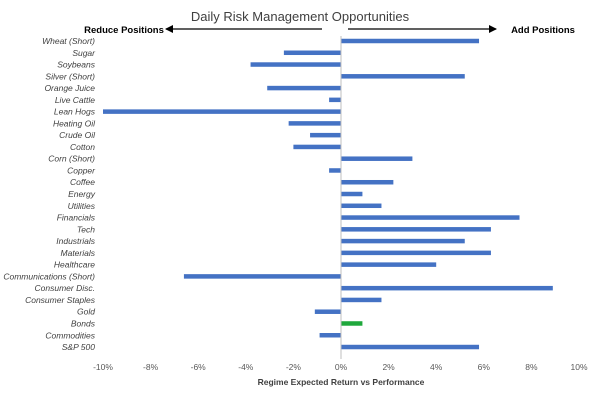 The height and width of the screenshot is (402, 600). I want to click on category-label: Soybeans, so click(76, 65).